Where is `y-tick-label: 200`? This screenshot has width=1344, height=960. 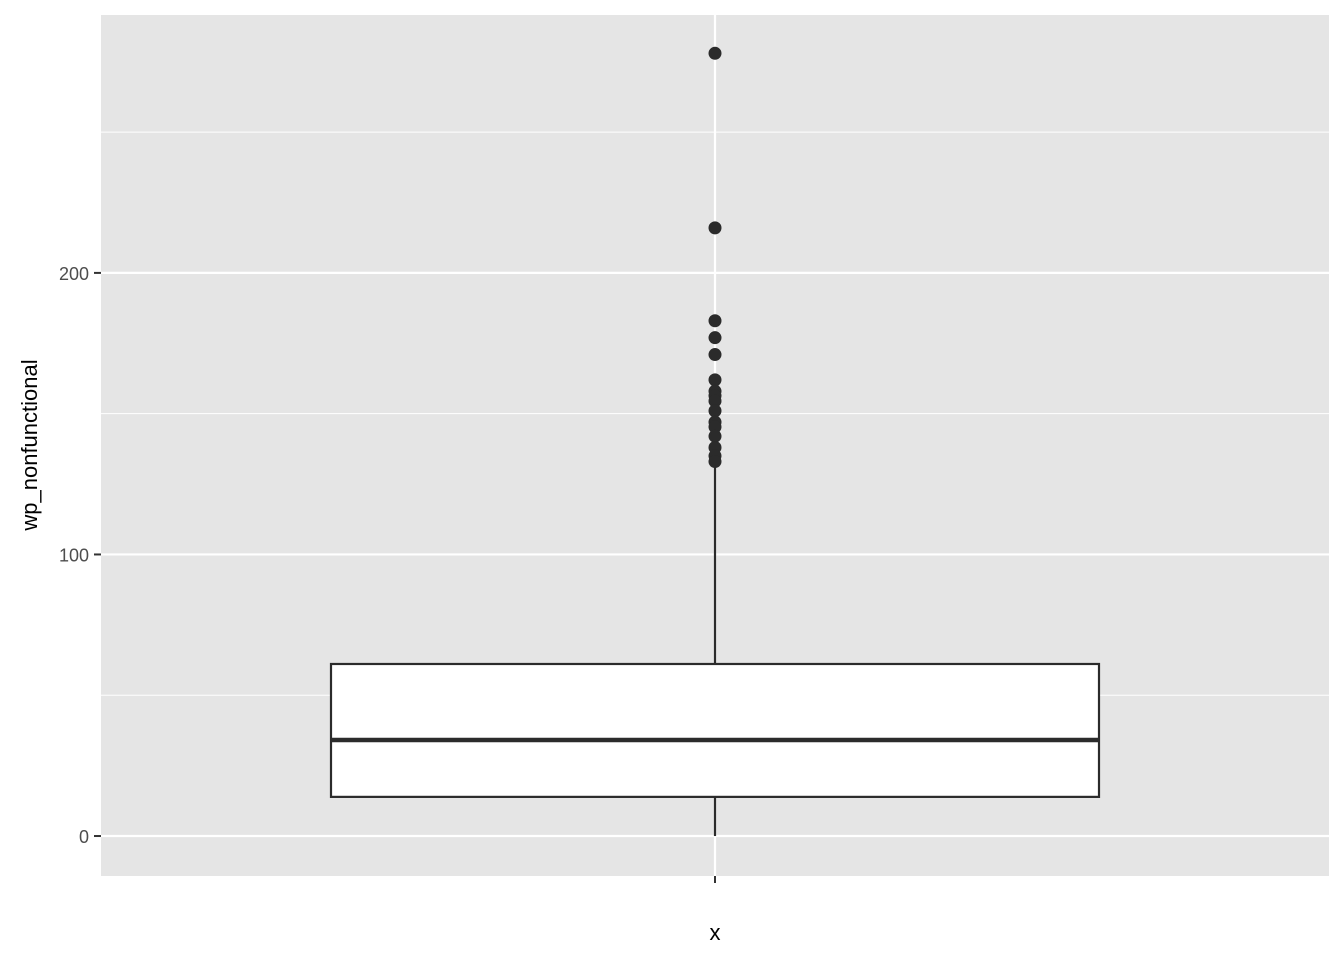 y-tick-label: 200 is located at coordinates (74, 274).